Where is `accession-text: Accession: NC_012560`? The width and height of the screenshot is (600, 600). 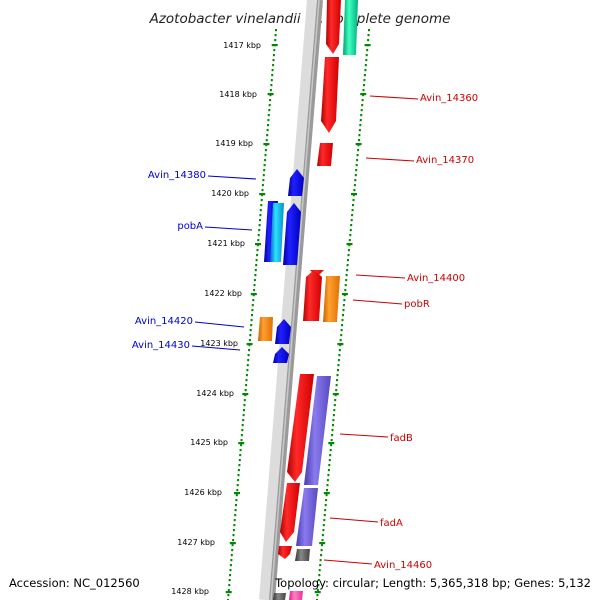
accession-text: Accession: NC_012560 is located at coordinates (74, 583).